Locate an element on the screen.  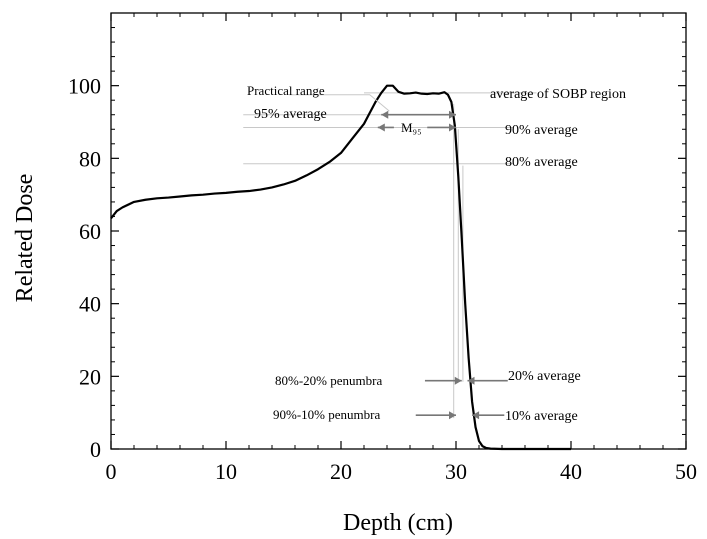
annotation-80-average: 80% average is located at coordinates (541, 162).